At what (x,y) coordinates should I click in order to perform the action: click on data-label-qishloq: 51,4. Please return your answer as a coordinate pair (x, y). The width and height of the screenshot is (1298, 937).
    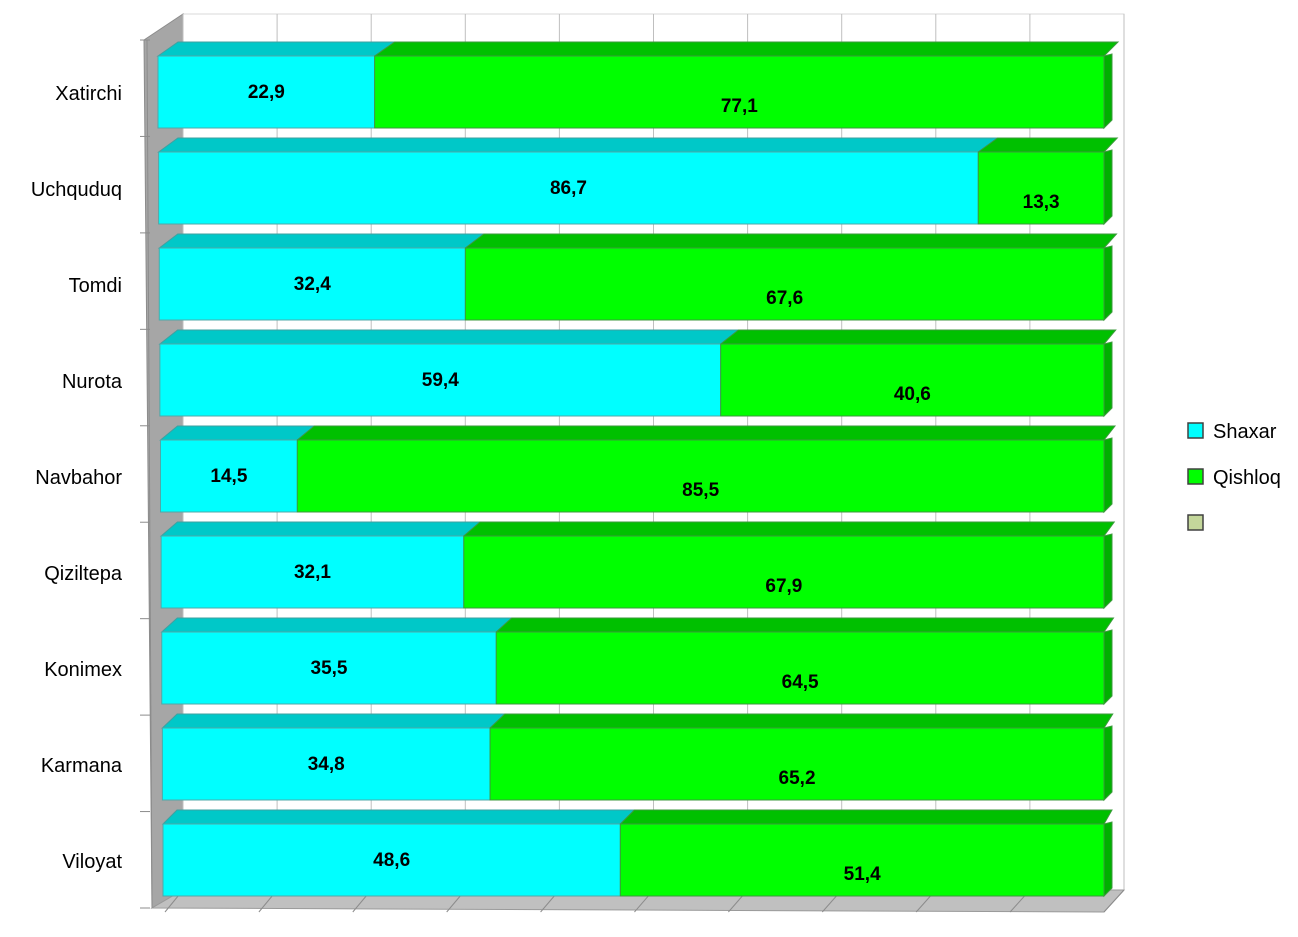
    Looking at the image, I should click on (862, 874).